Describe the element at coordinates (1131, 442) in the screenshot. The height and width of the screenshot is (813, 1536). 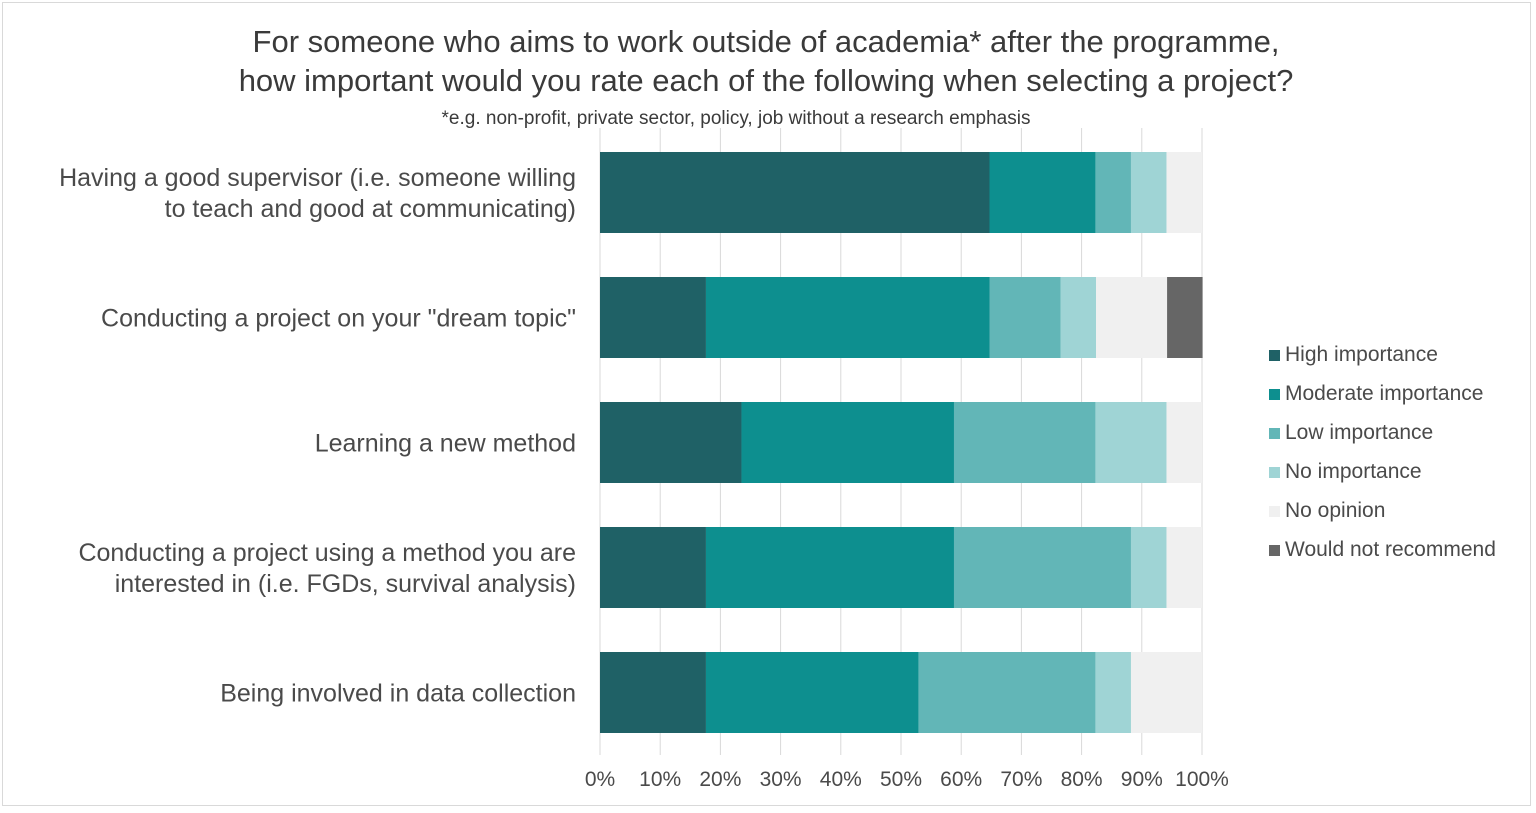
I see `bar-segment: No importance: 11.8` at that location.